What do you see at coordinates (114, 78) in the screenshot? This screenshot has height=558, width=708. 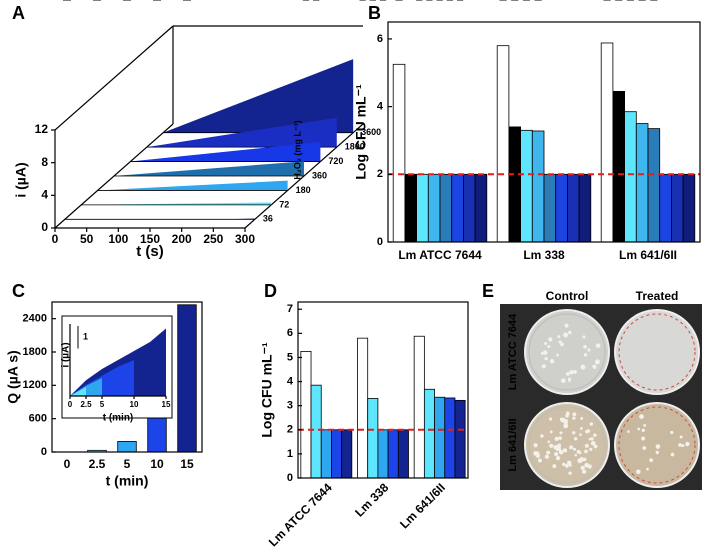 I see `axis-line` at bounding box center [114, 78].